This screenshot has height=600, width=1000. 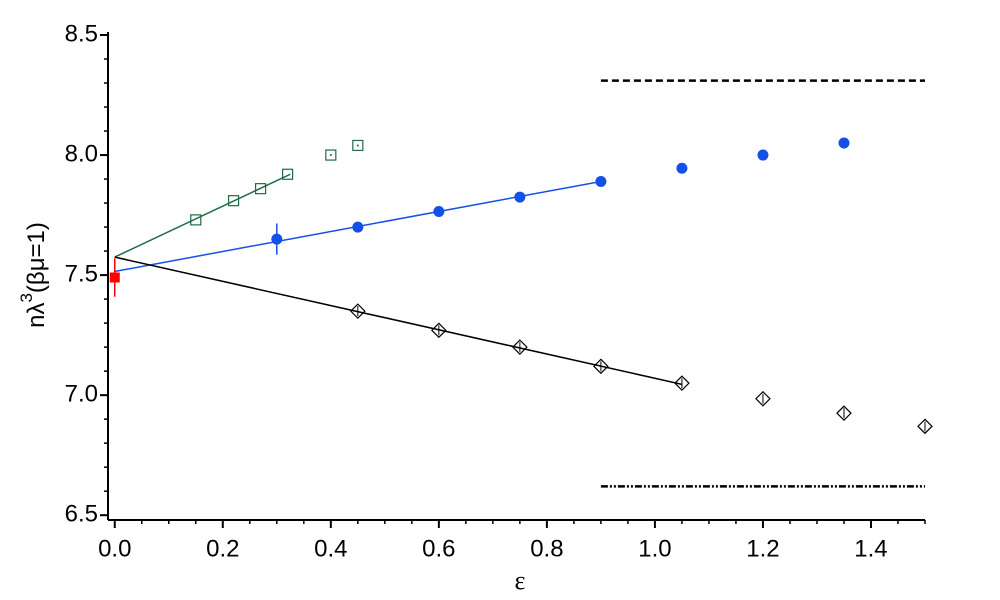 What do you see at coordinates (546, 548) in the screenshot?
I see `x-tick-label: 0.8` at bounding box center [546, 548].